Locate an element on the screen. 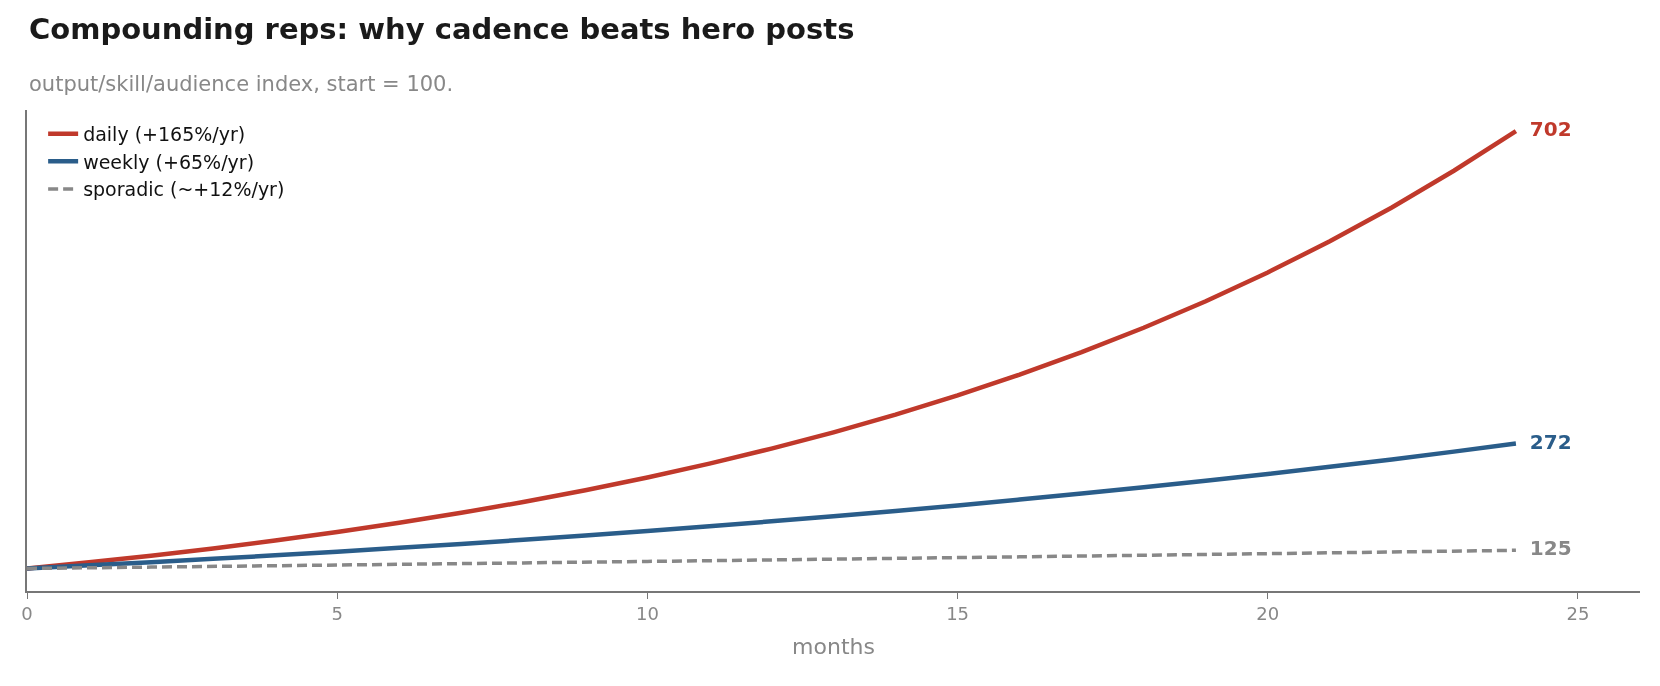  x-tick-label: 15 is located at coordinates (958, 614).